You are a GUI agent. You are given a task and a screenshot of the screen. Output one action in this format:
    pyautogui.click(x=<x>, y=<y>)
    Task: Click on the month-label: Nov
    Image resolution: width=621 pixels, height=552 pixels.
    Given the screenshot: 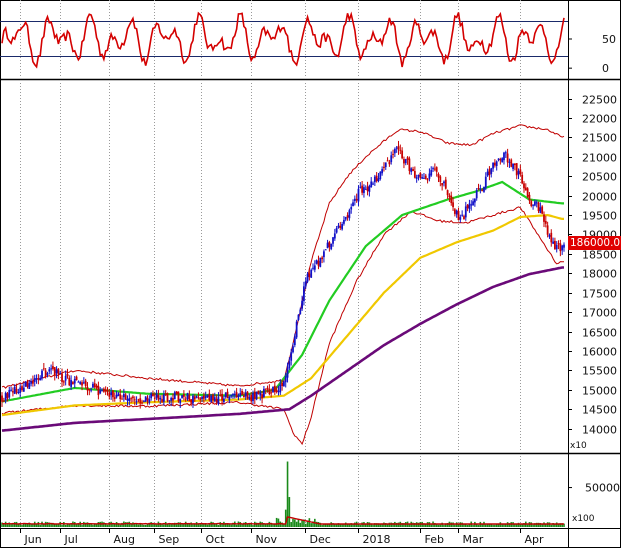 What is the action you would take?
    pyautogui.click(x=267, y=539)
    